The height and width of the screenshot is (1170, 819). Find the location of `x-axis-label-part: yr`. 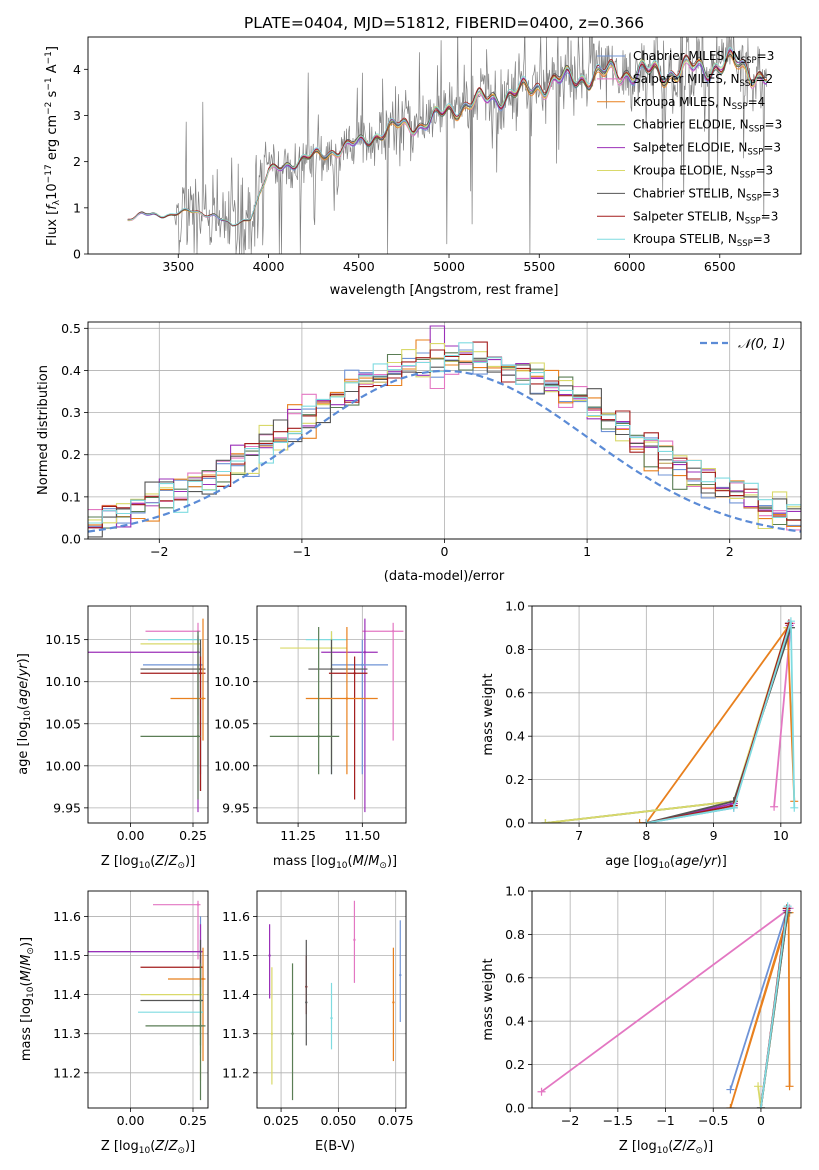

x-axis-label-part: yr is located at coordinates (711, 861).